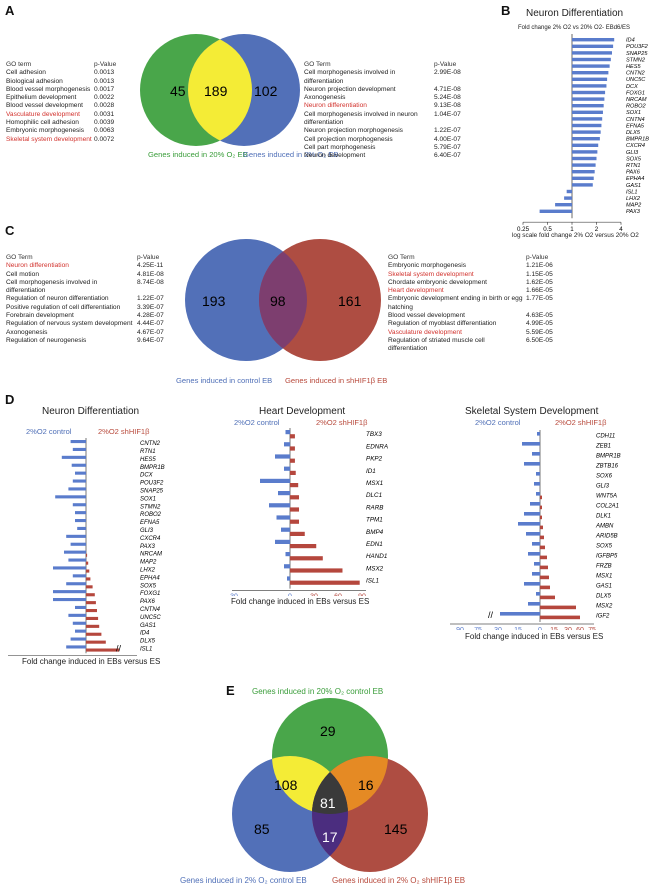  Describe the element at coordinates (636, 100) in the screenshot. I see `chart-b-gene-label: NRCAM` at that location.